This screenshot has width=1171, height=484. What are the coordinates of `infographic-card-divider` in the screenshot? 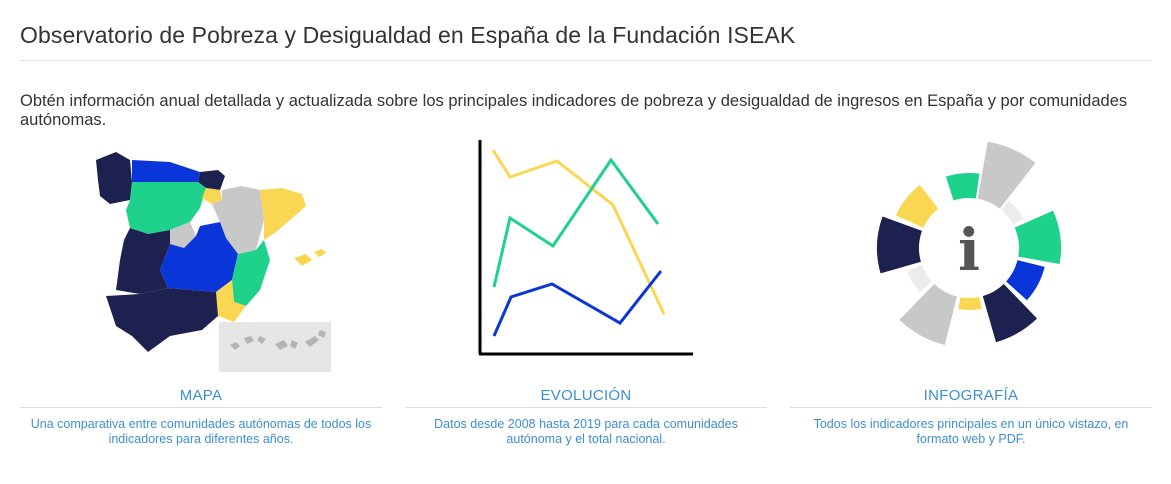 It's located at (971, 407).